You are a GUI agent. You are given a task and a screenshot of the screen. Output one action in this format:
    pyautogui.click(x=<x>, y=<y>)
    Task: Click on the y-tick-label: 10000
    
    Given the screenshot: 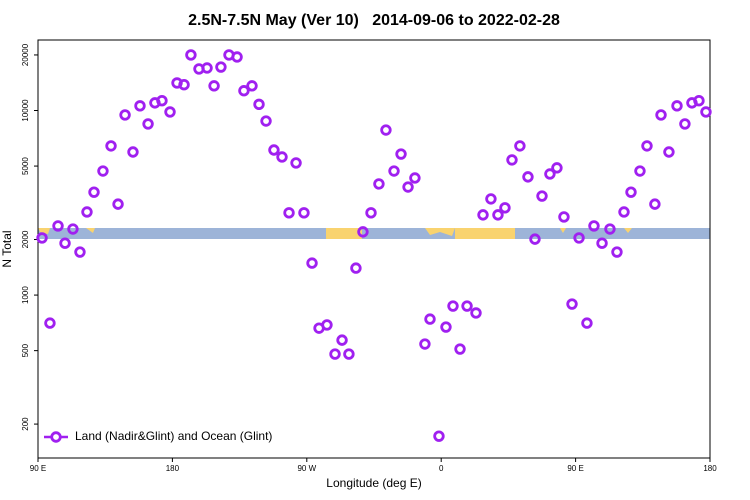 What is the action you would take?
    pyautogui.click(x=25, y=110)
    